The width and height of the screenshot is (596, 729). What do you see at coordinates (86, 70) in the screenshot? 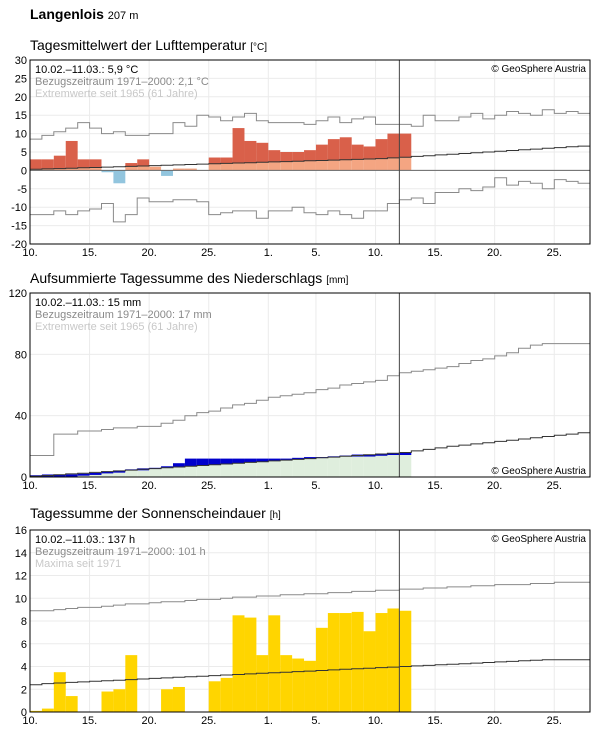
I see `legend-line-0: 10.02.–11.03.: 5,9 °C` at bounding box center [86, 70].